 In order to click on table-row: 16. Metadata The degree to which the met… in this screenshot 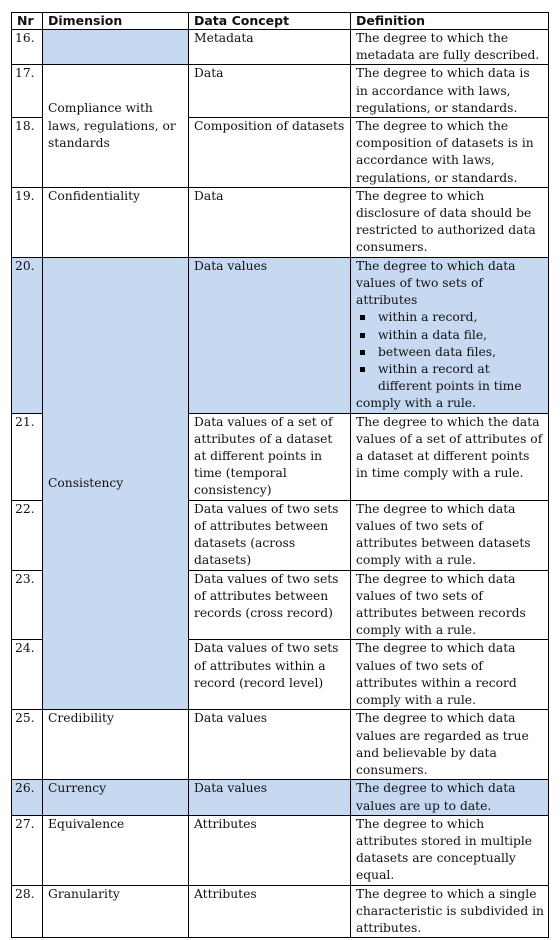, I will do `click(280, 47)`.